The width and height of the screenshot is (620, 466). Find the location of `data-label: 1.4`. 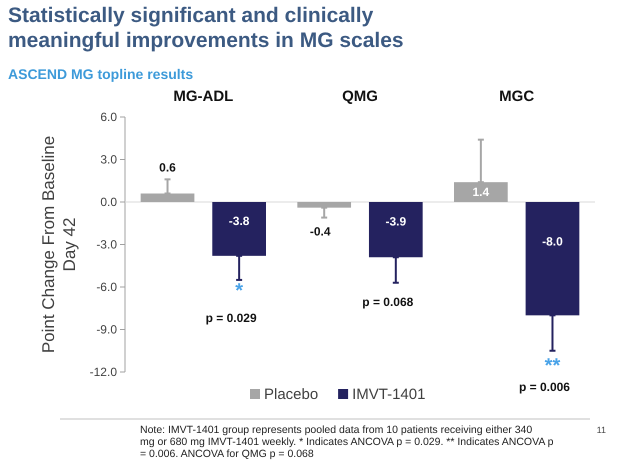

data-label: 1.4 is located at coordinates (481, 192).